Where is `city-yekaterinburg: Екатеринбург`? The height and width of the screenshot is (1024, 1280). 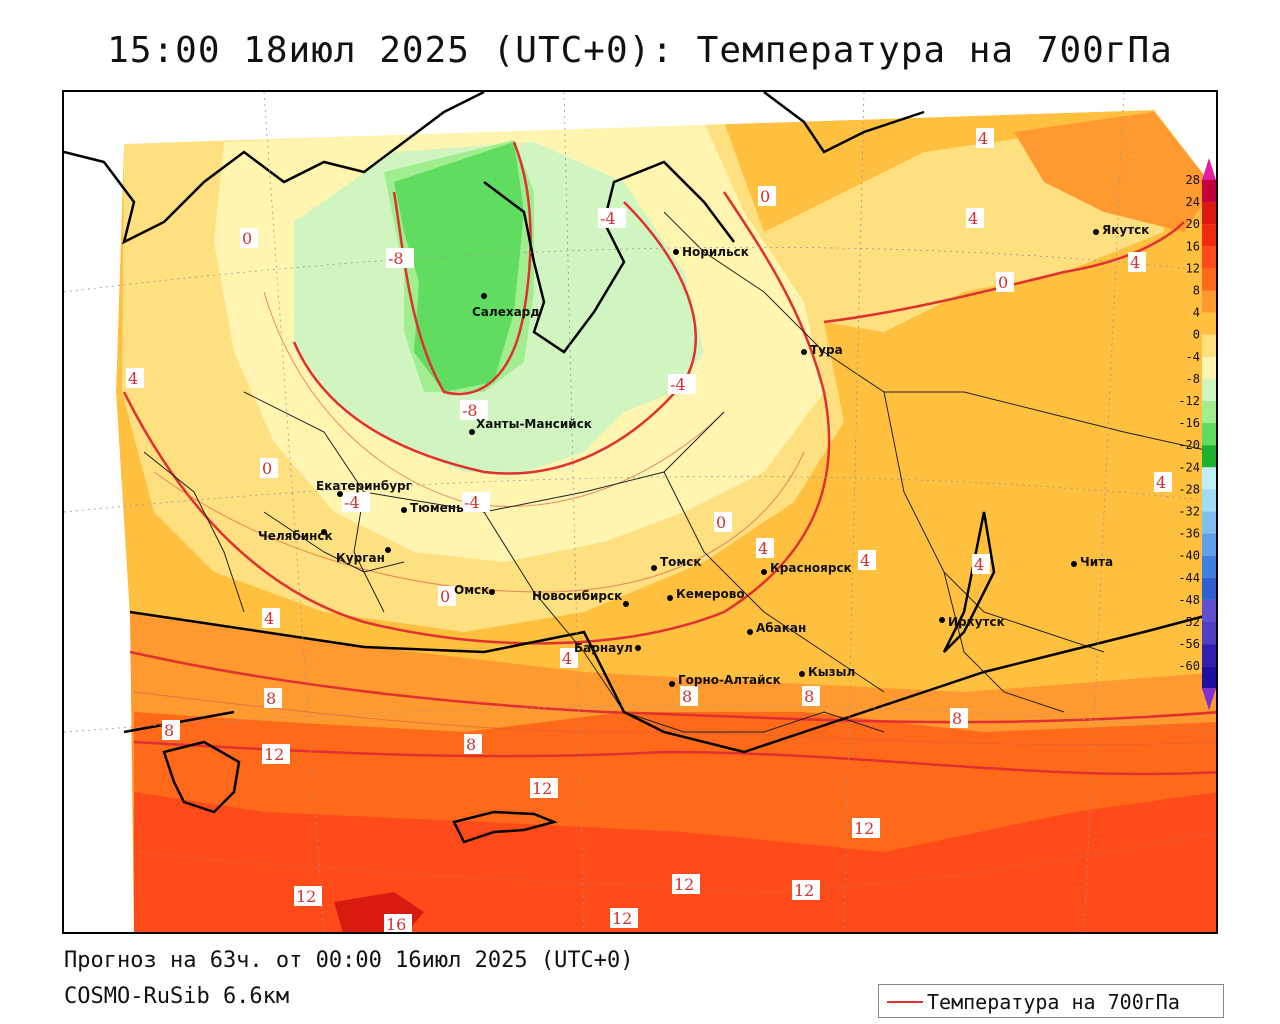
city-yekaterinburg: Екатеринбург is located at coordinates (364, 488).